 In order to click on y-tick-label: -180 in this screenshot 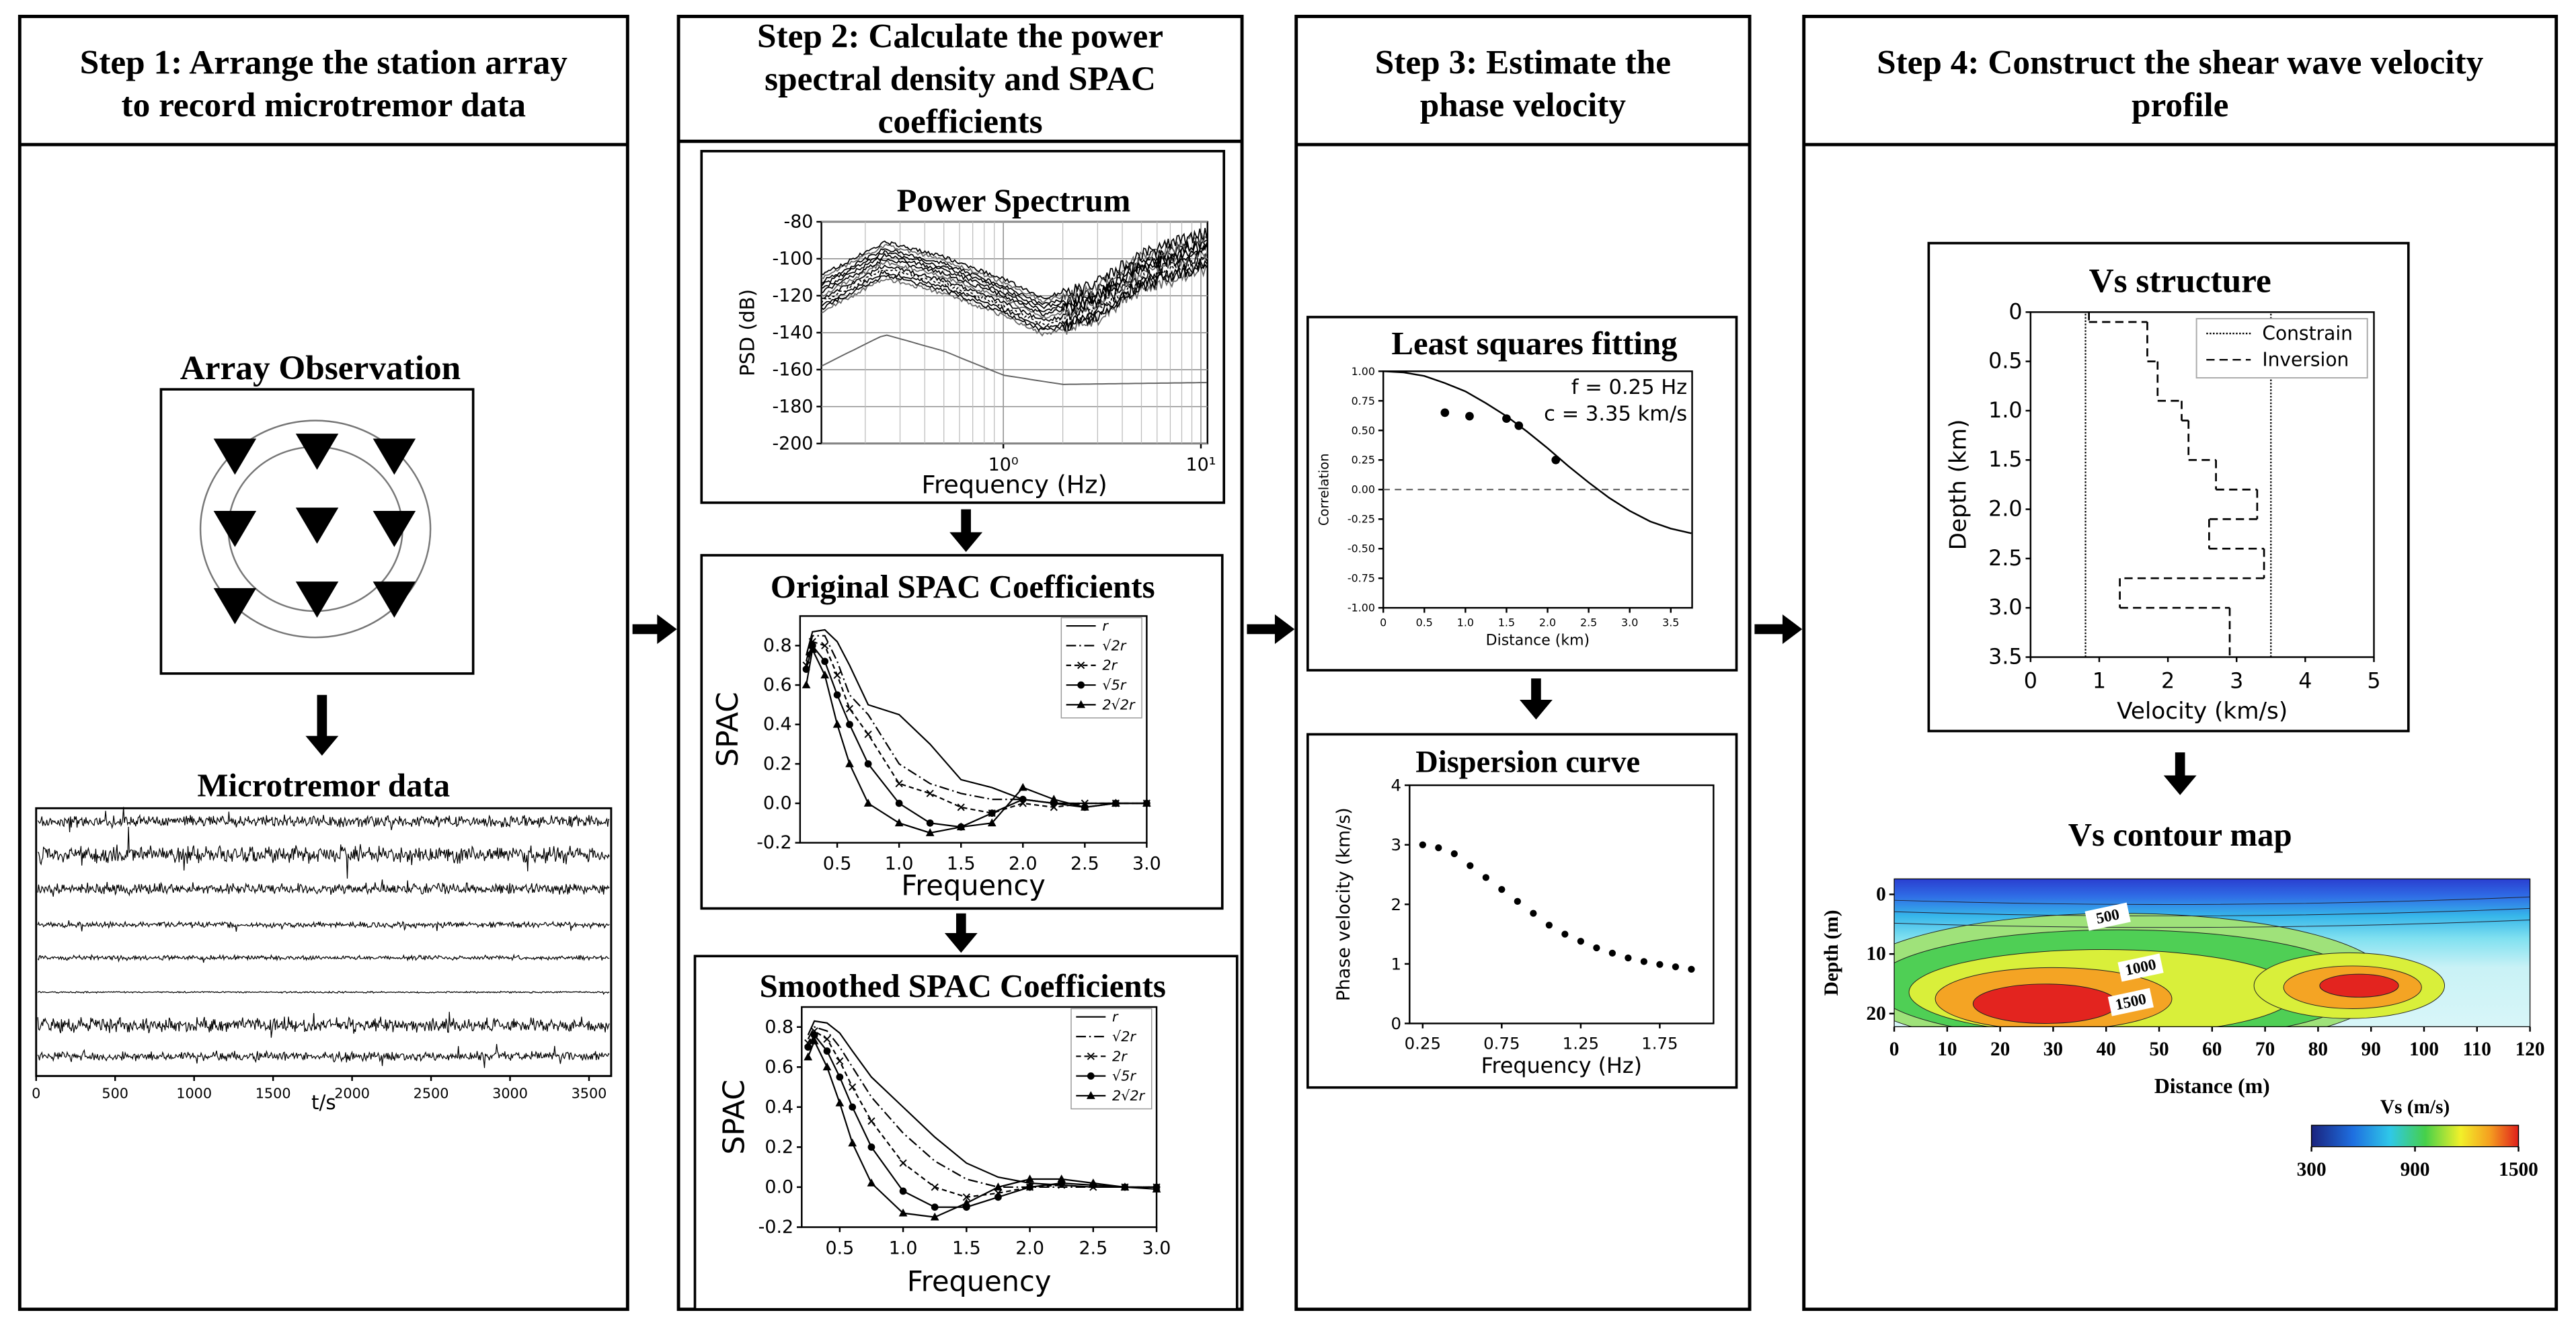, I will do `click(792, 407)`.